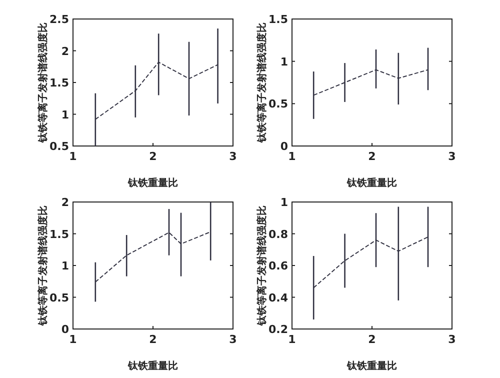 This screenshot has height=378, width=500. Describe the element at coordinates (278, 297) in the screenshot. I see `y-tick-label: 0.4` at that location.